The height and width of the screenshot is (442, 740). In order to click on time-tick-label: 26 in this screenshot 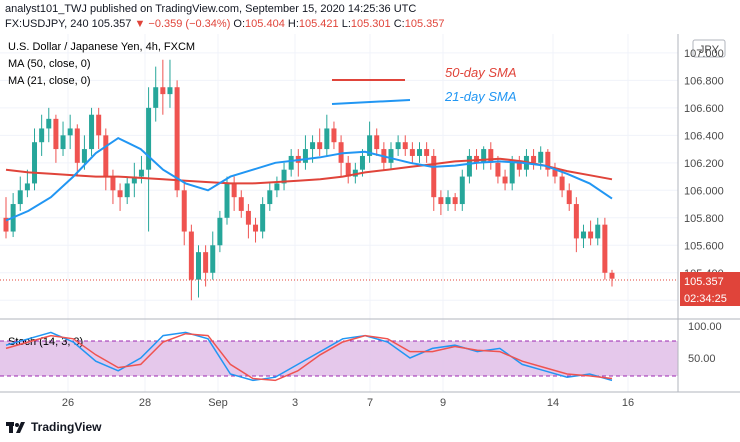, I will do `click(68, 403)`.